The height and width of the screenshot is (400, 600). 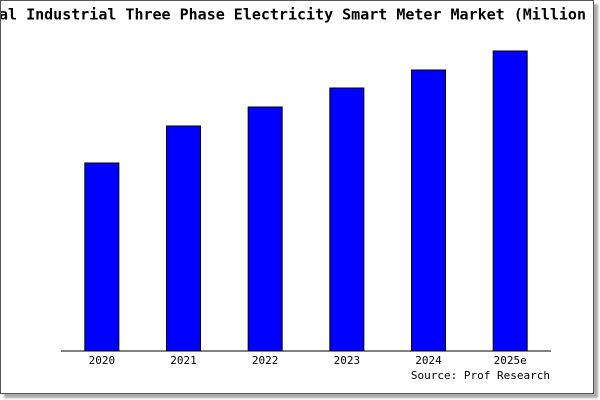 What do you see at coordinates (265, 360) in the screenshot?
I see `x-tick-label: 2022` at bounding box center [265, 360].